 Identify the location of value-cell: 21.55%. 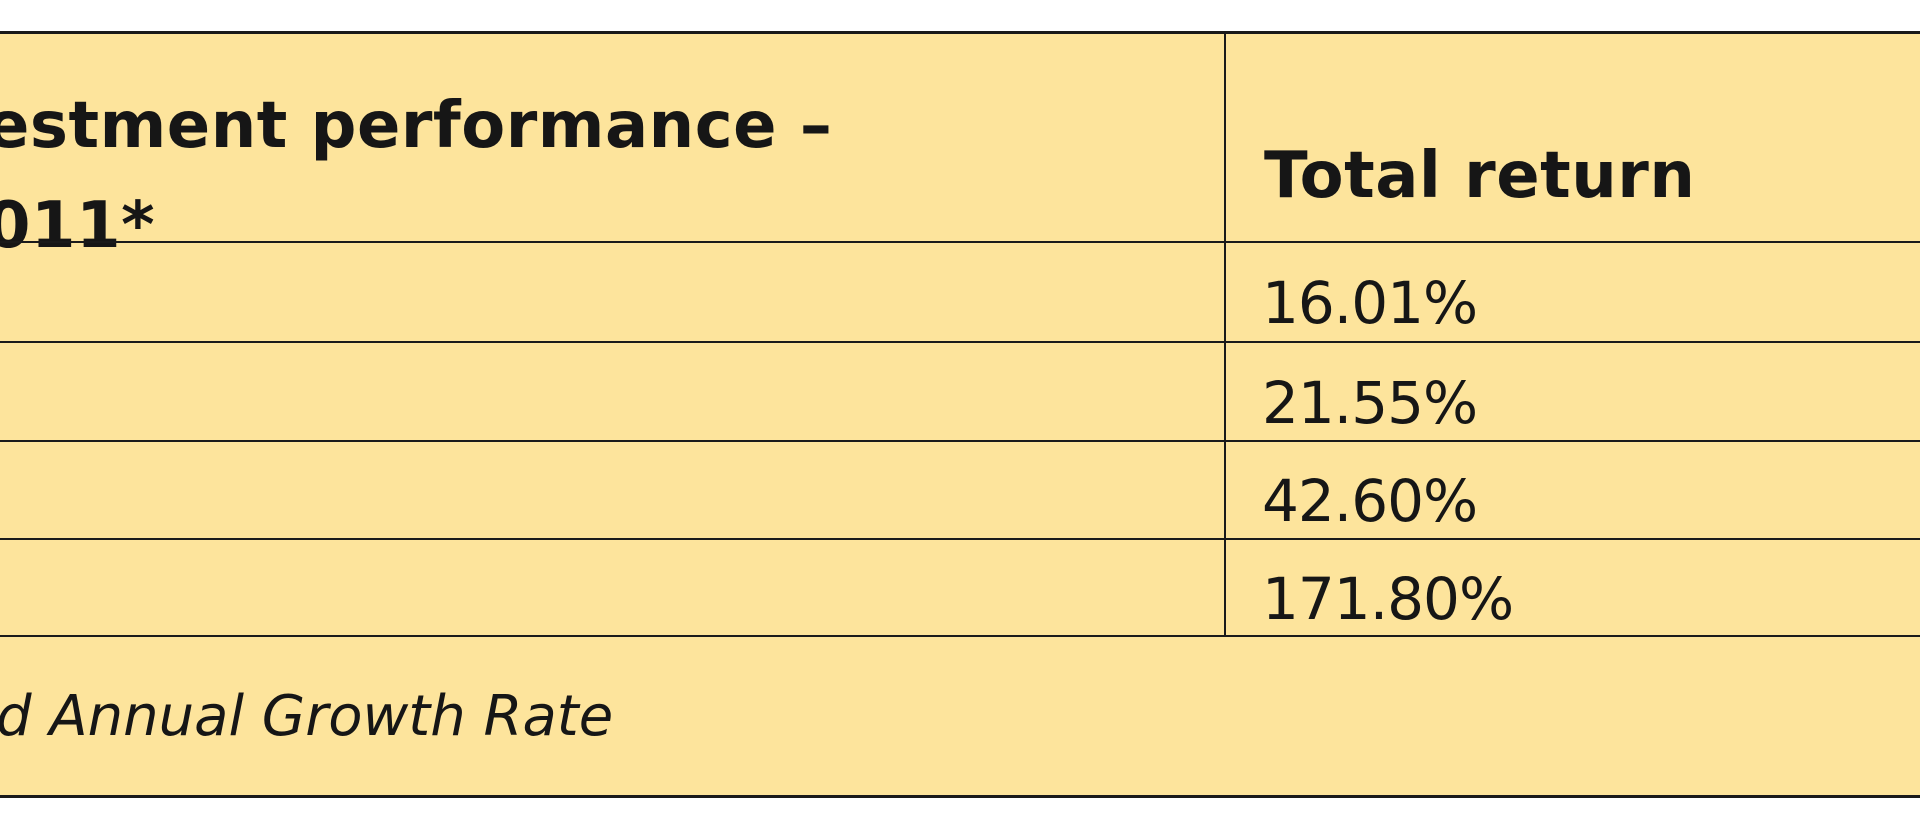
(1370, 403).